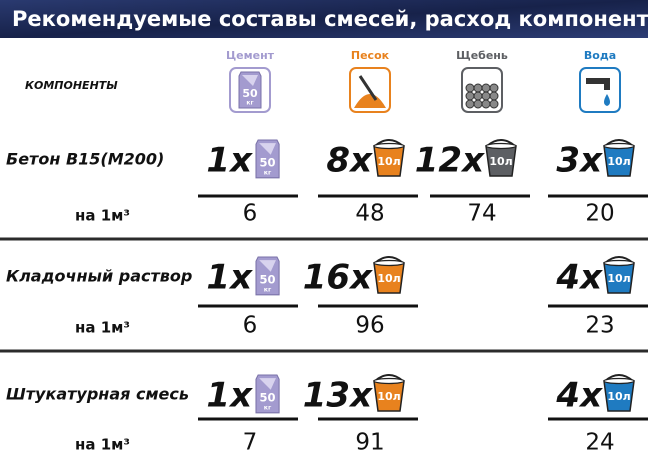  I want to click on column-name: Песок, so click(370, 55).